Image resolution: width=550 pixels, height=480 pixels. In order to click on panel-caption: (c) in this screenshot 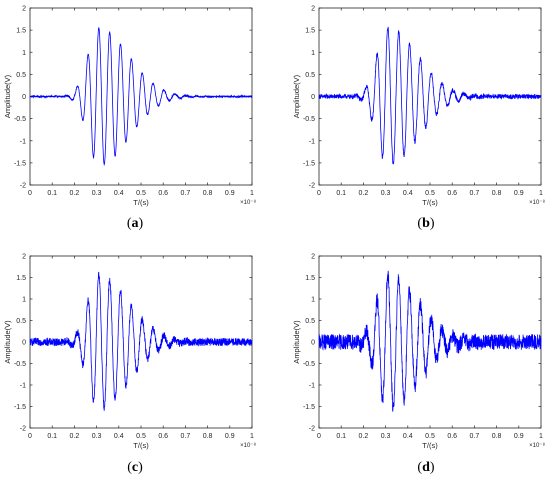, I will do `click(135, 467)`.